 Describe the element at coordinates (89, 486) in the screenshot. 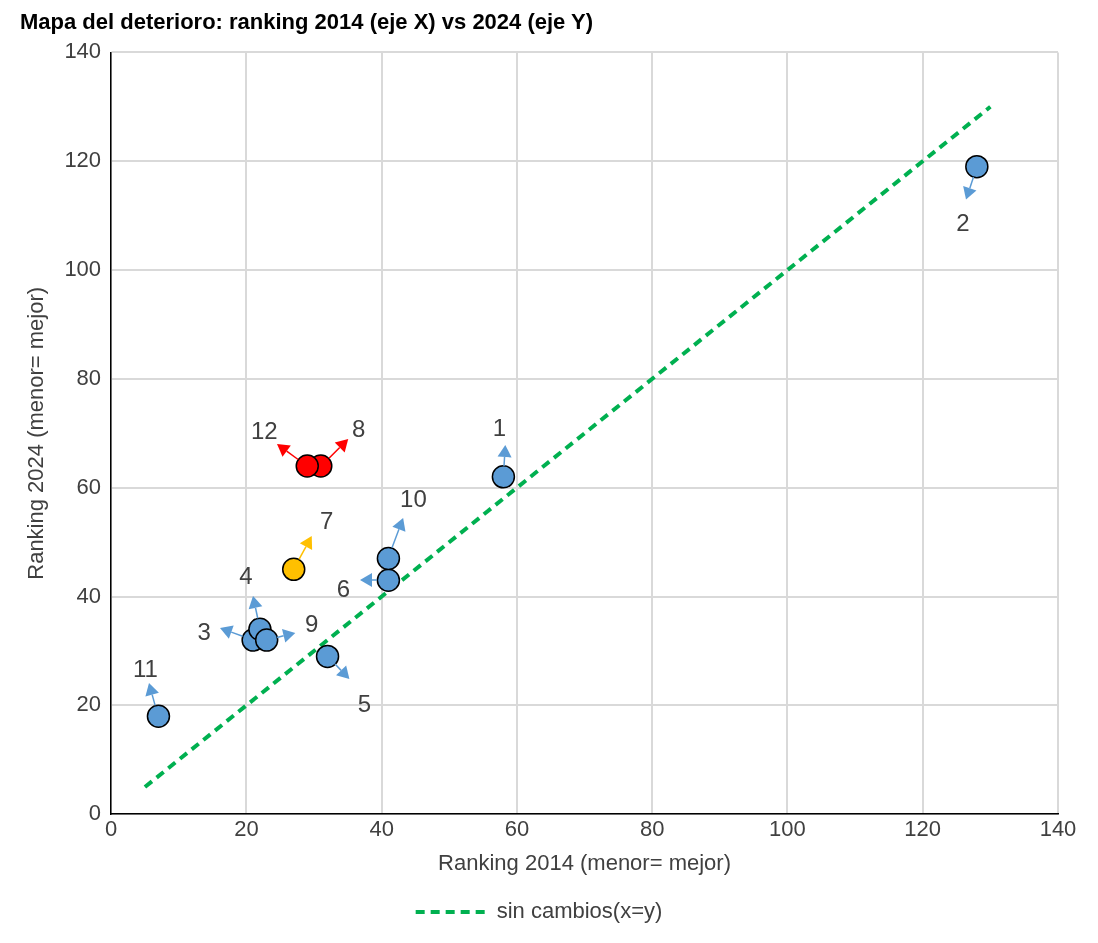

I see `y-tick-label: 60` at that location.